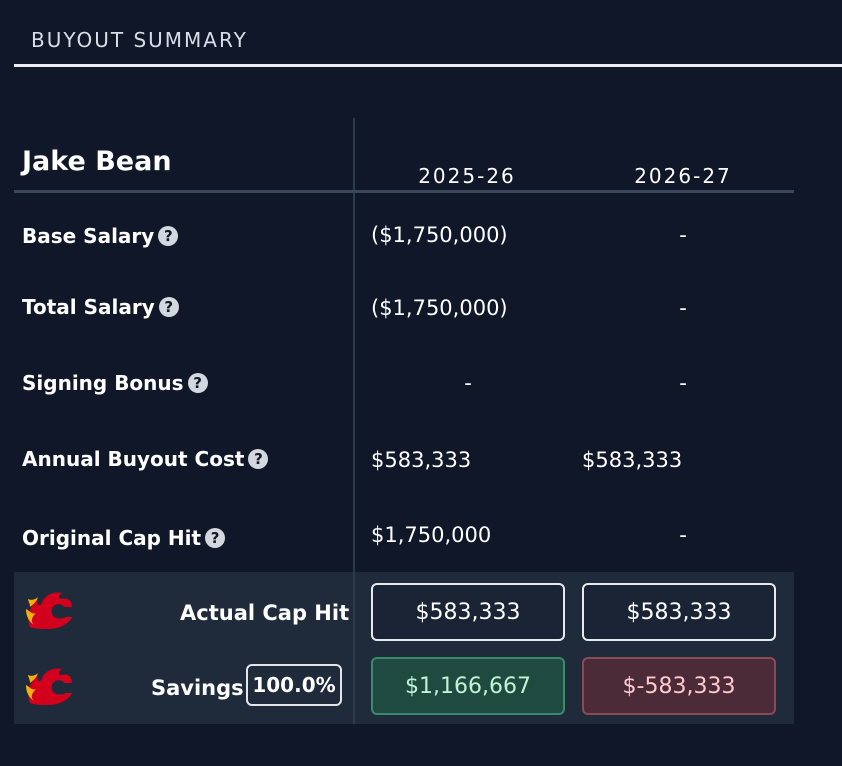  Describe the element at coordinates (265, 613) in the screenshot. I see `actual-cap-hit-label: Actual Cap Hit` at that location.